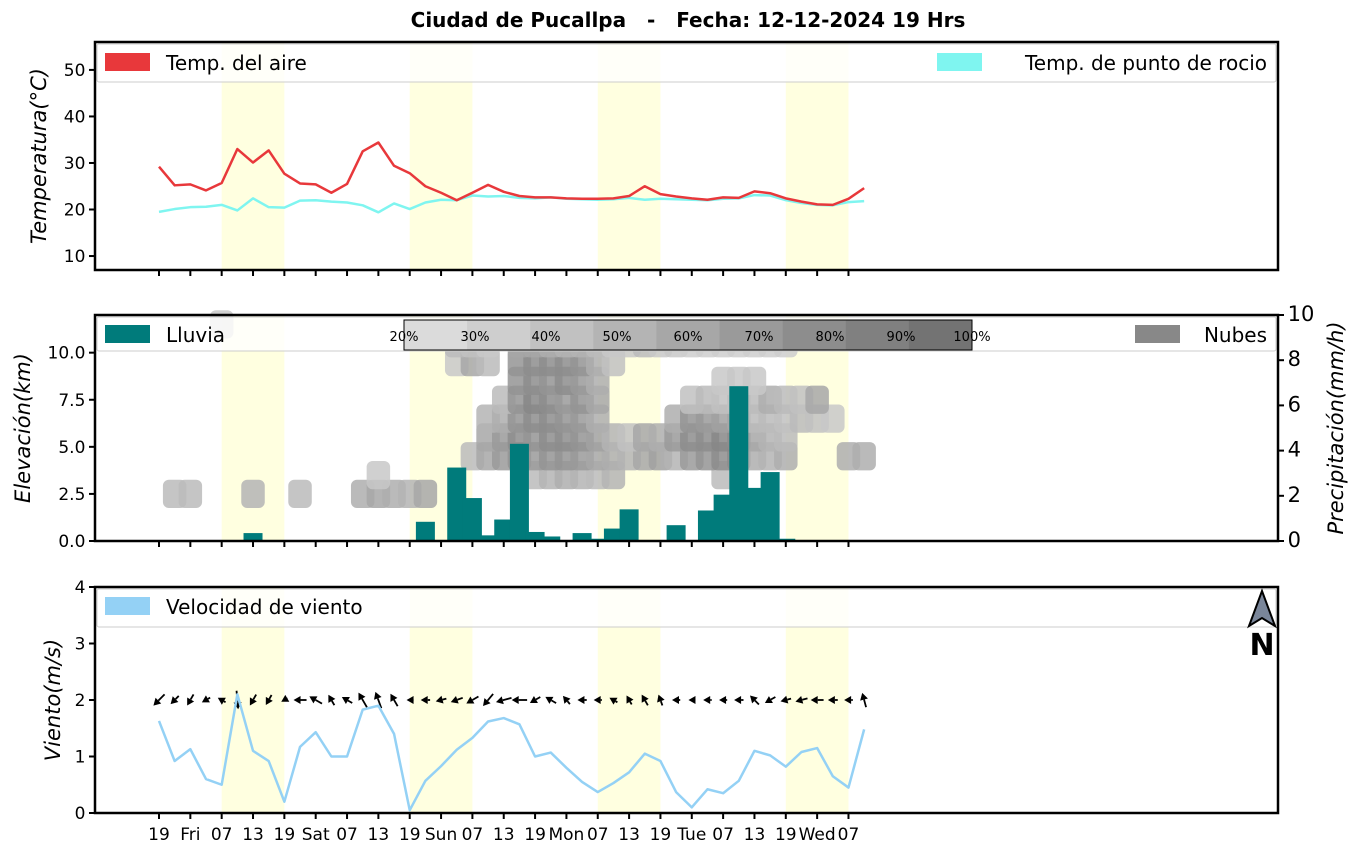 The width and height of the screenshot is (1360, 854). What do you see at coordinates (404, 337) in the screenshot?
I see `colorbar-label: 20%` at bounding box center [404, 337].